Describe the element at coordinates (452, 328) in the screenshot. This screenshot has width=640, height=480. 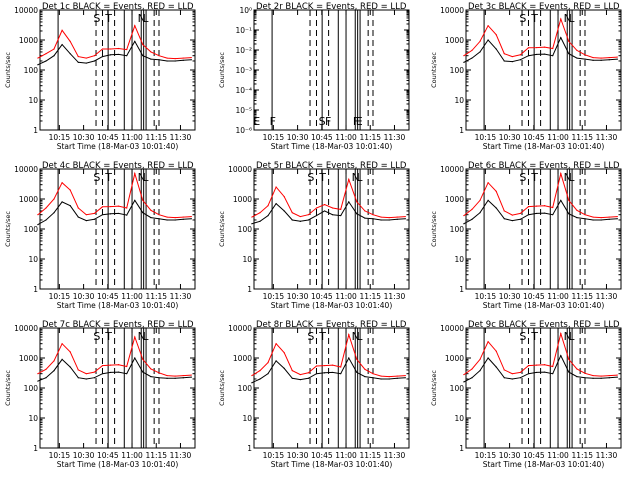
I see `y-tick-label: 10000` at that location.